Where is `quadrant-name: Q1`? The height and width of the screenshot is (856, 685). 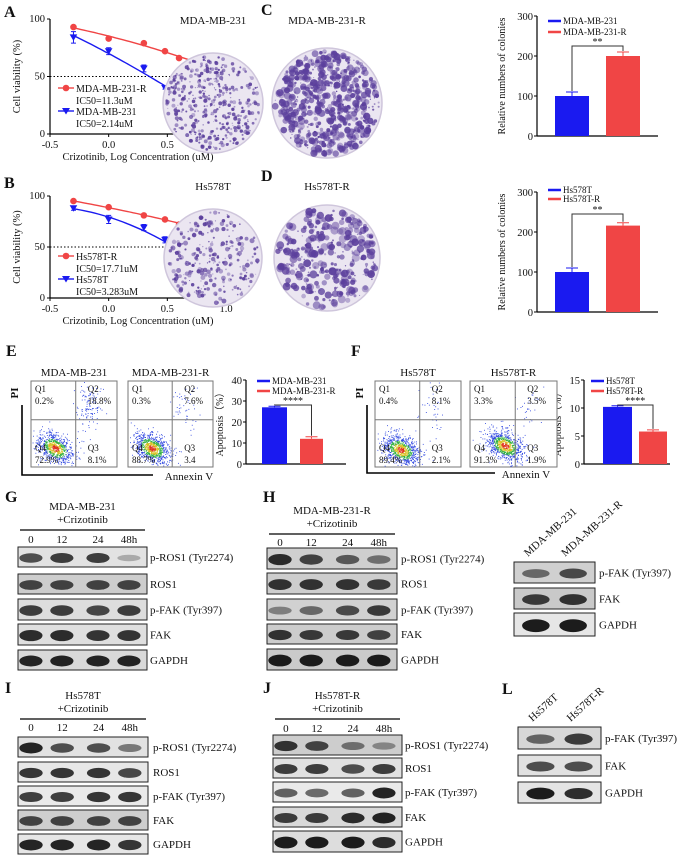
quadrant-name: Q1 is located at coordinates (137, 389).